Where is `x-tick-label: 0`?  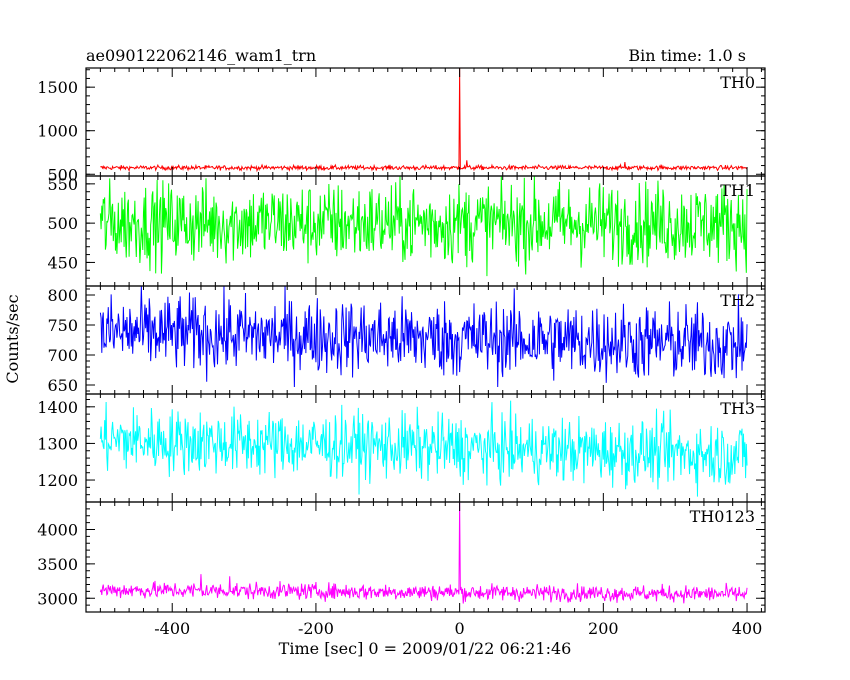
x-tick-label: 0 is located at coordinates (460, 628).